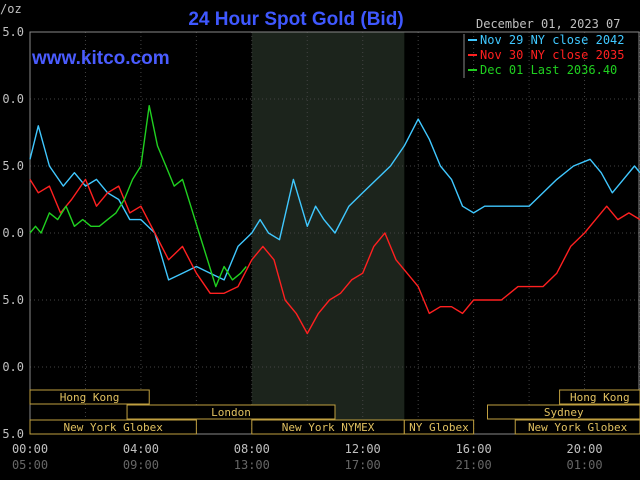  Describe the element at coordinates (552, 55) in the screenshot. I see `legend-entry: Nov 30 NY close 2035` at that location.